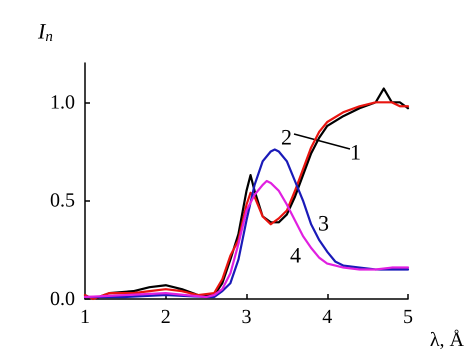 This screenshot has height=362, width=474. Describe the element at coordinates (327, 317) in the screenshot. I see `x-tick-label: 4` at that location.